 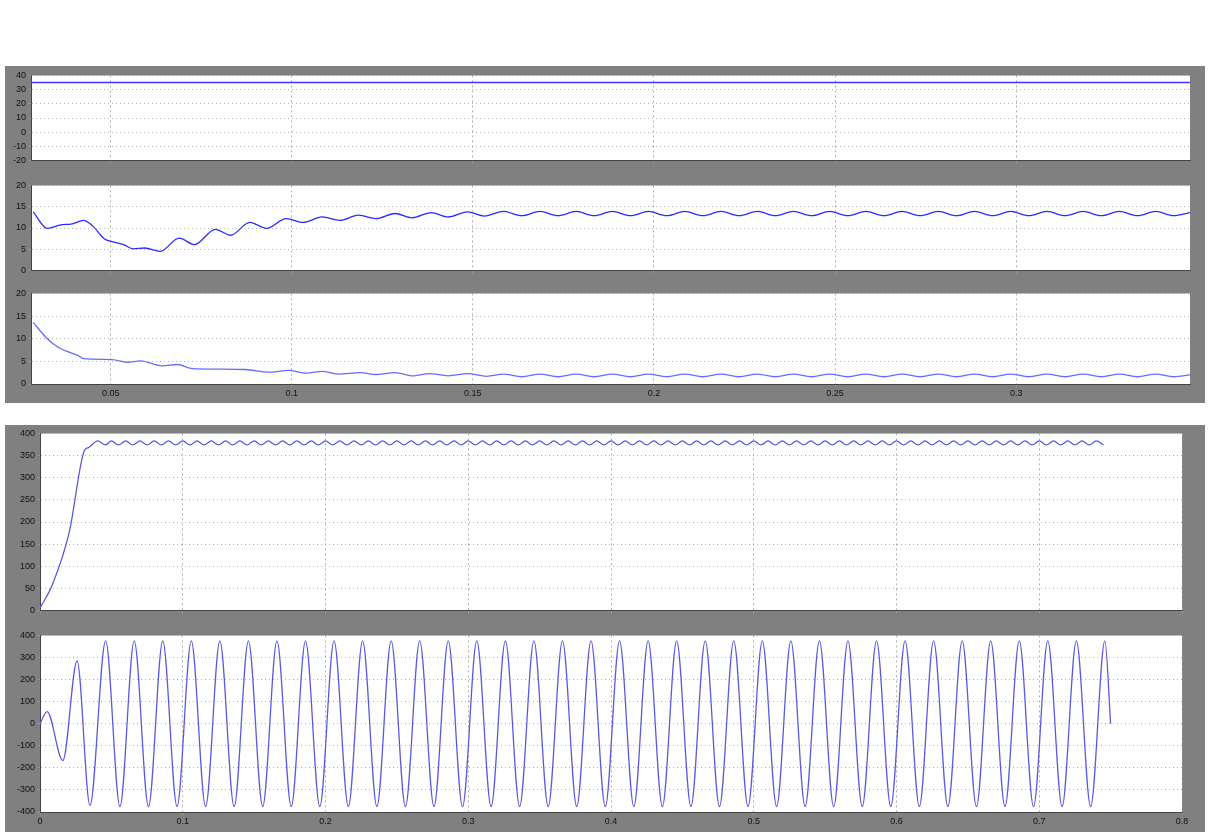 What do you see at coordinates (25, 811) in the screenshot?
I see `y-tick-label: -400` at bounding box center [25, 811].